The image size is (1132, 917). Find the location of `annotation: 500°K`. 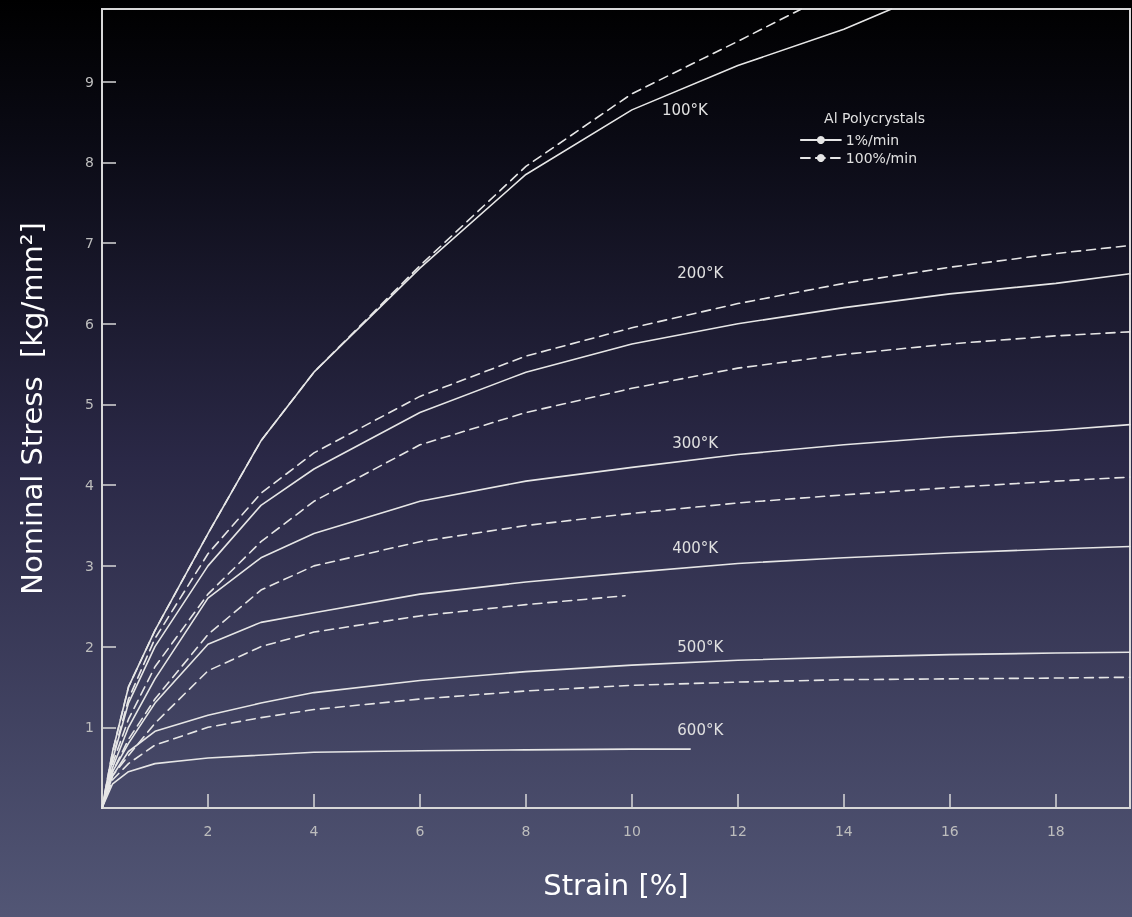

annotation: 500°K is located at coordinates (701, 646).